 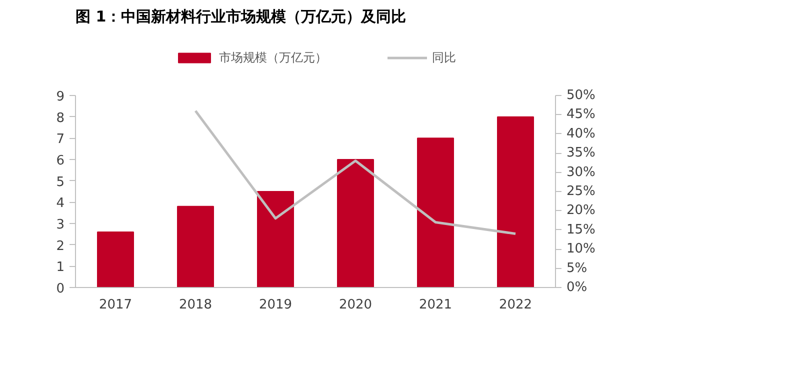 I want to click on y-tick-label: 4, so click(x=60, y=204).